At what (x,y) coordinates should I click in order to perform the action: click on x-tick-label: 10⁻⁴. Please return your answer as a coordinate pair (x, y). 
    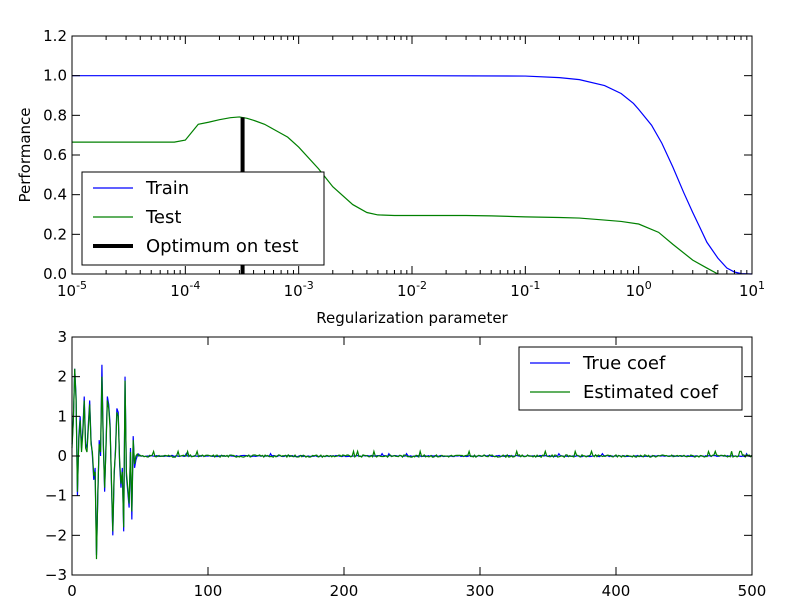
    Looking at the image, I should click on (185, 289).